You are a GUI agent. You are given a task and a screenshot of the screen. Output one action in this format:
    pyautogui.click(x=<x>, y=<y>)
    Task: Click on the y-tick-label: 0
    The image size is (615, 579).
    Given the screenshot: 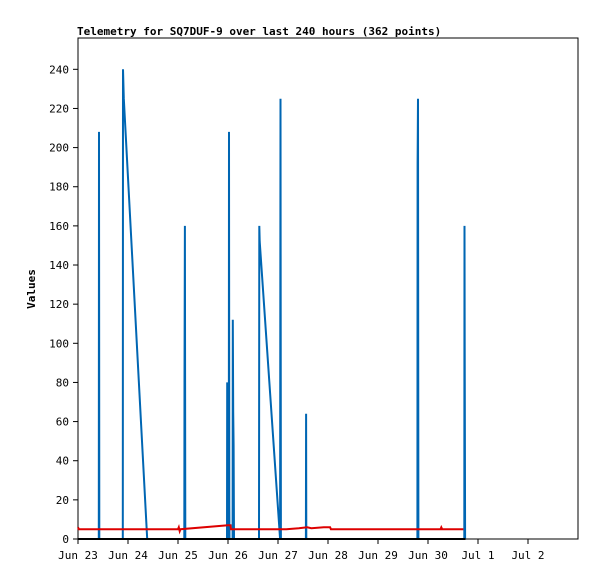 What is the action you would take?
    pyautogui.click(x=65, y=539)
    